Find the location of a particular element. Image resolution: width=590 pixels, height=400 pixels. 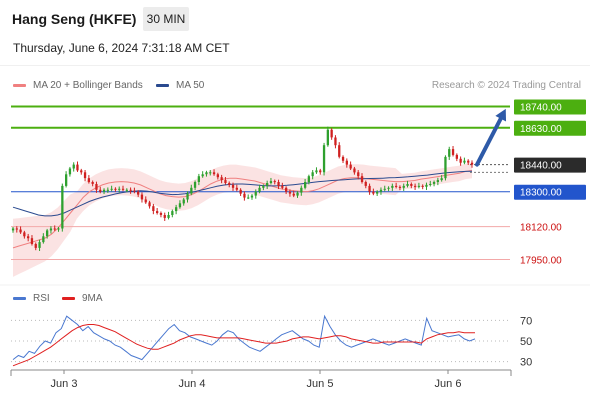

level-tag-resistance: 18630.00 is located at coordinates (541, 129).